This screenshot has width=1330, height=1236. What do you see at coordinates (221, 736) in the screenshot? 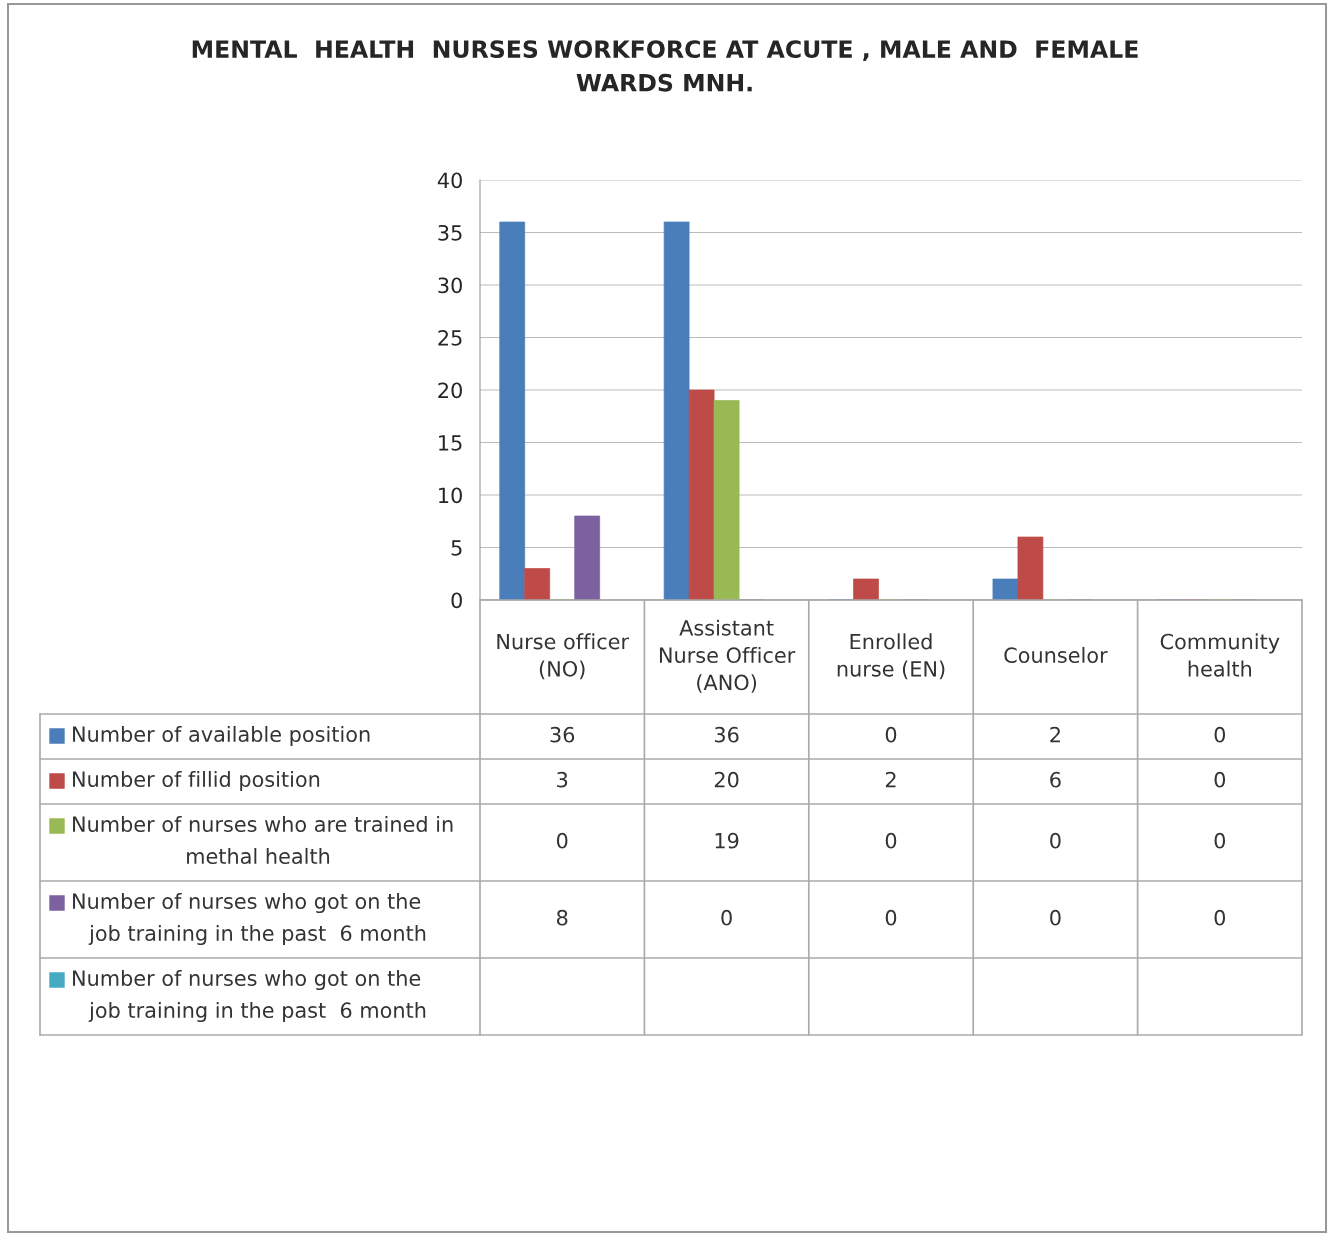
I see `legend-label: Number of available position` at bounding box center [221, 736].